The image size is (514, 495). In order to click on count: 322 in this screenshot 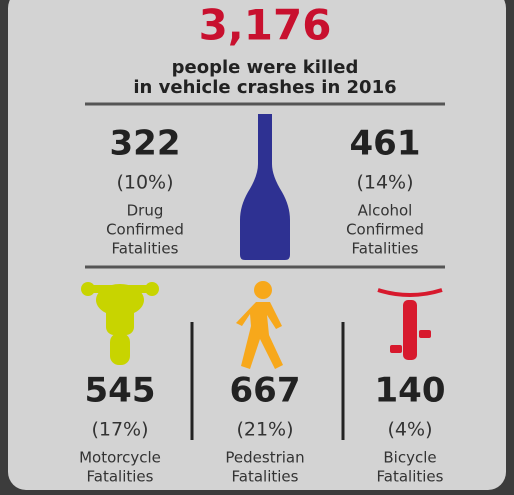, I will do `click(145, 144)`.